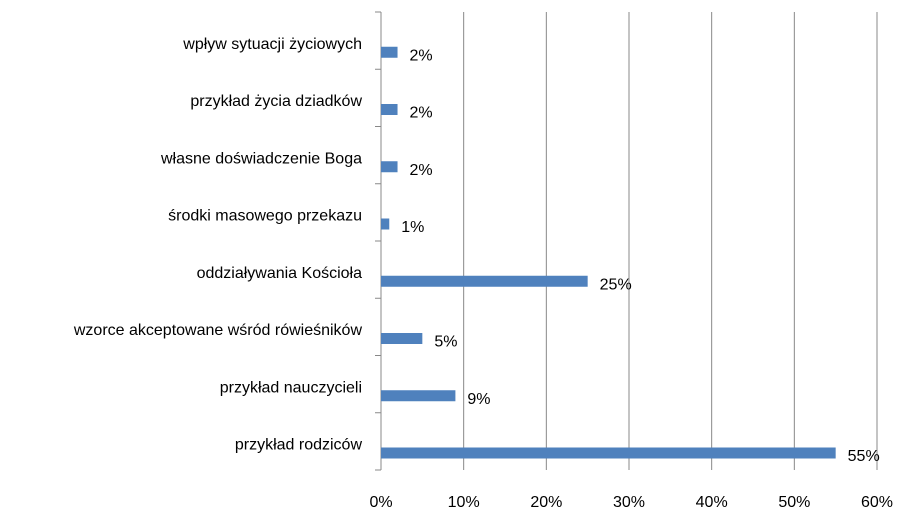 The height and width of the screenshot is (513, 915). Describe the element at coordinates (629, 502) in the screenshot. I see `x-tick-label: 30%` at that location.